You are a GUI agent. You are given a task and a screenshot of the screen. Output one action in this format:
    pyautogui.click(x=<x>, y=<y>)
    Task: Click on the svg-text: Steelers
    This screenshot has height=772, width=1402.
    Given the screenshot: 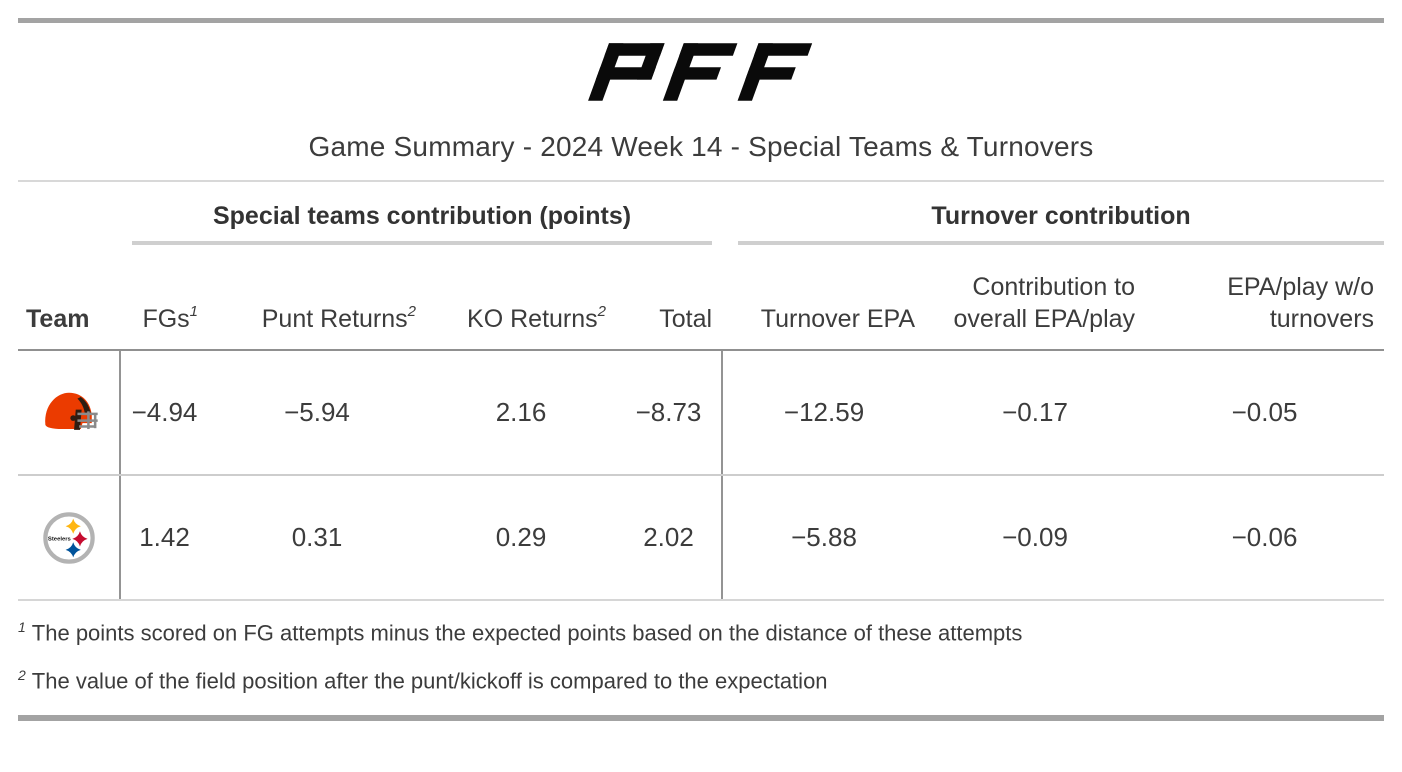 What is the action you would take?
    pyautogui.click(x=59, y=539)
    